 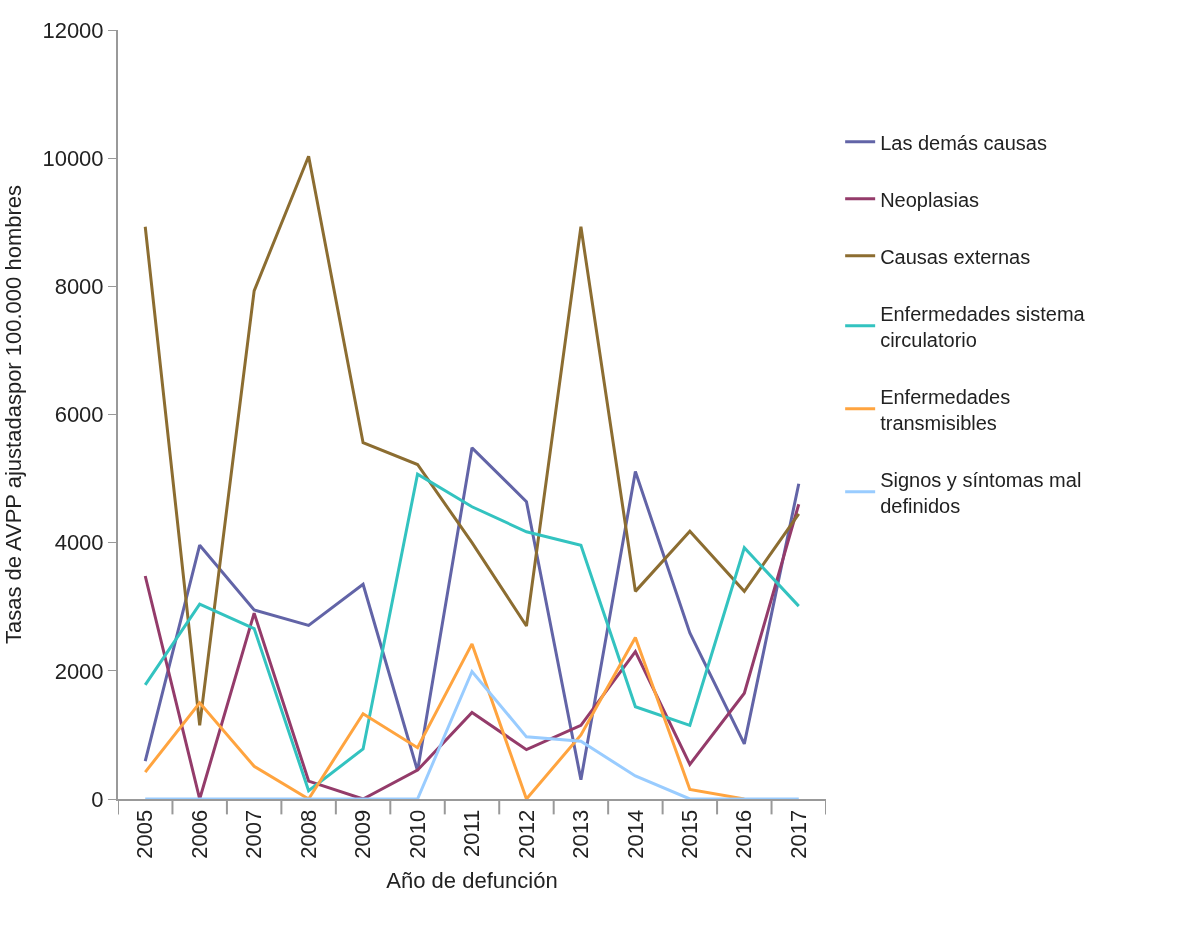 What do you see at coordinates (472, 881) in the screenshot?
I see `x-axis-title: Año de defunción` at bounding box center [472, 881].